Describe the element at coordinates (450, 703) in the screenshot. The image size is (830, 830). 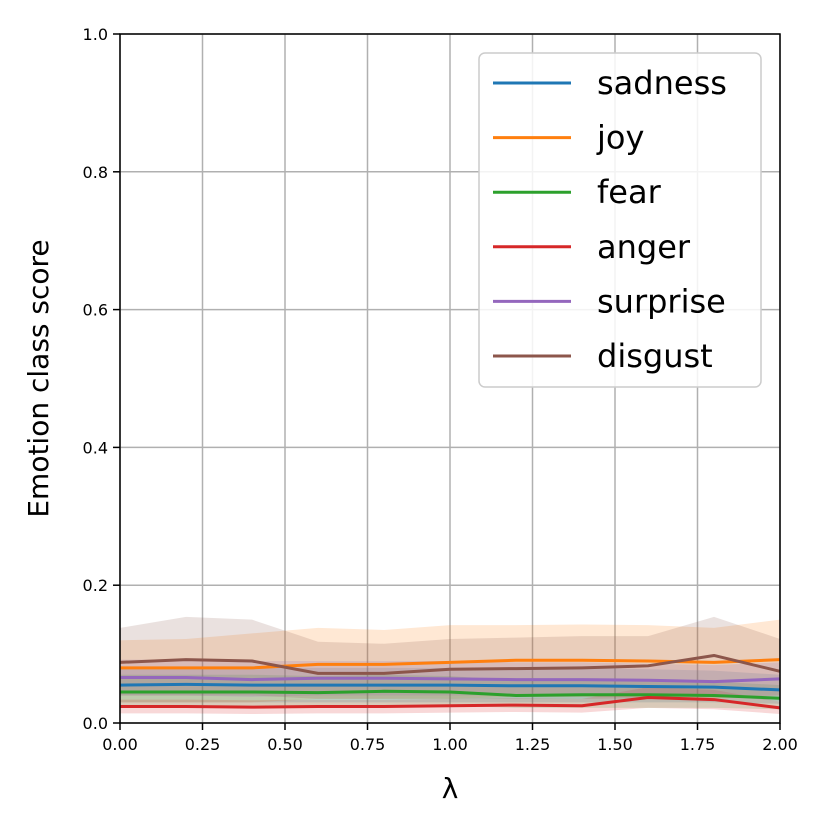
I see `line-anger` at that location.